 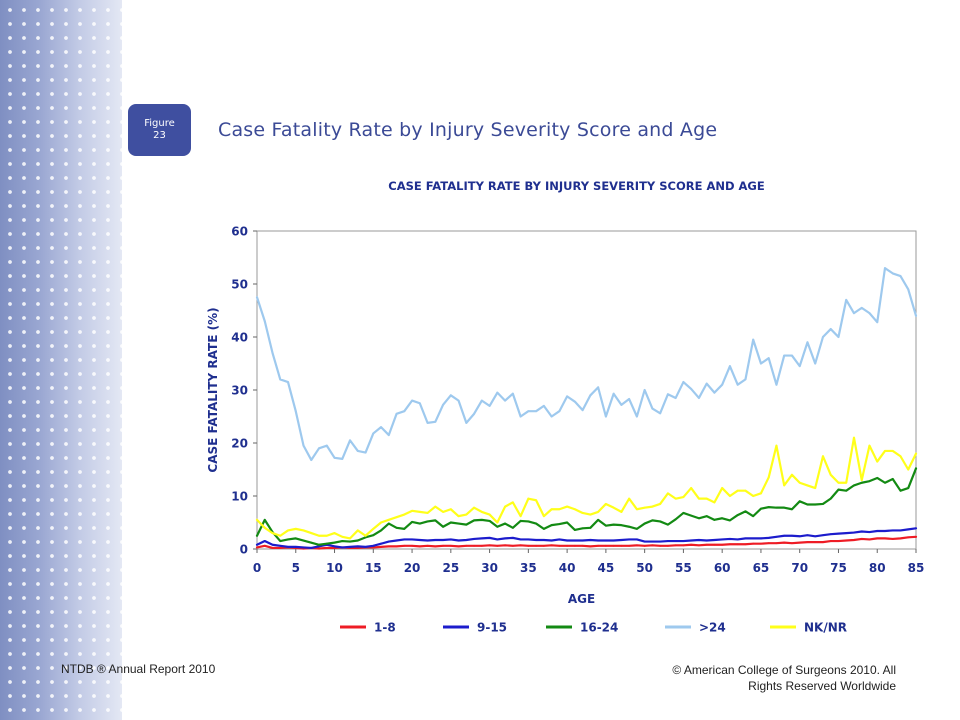 I want to click on y-tick-label: 40, so click(x=239, y=338).